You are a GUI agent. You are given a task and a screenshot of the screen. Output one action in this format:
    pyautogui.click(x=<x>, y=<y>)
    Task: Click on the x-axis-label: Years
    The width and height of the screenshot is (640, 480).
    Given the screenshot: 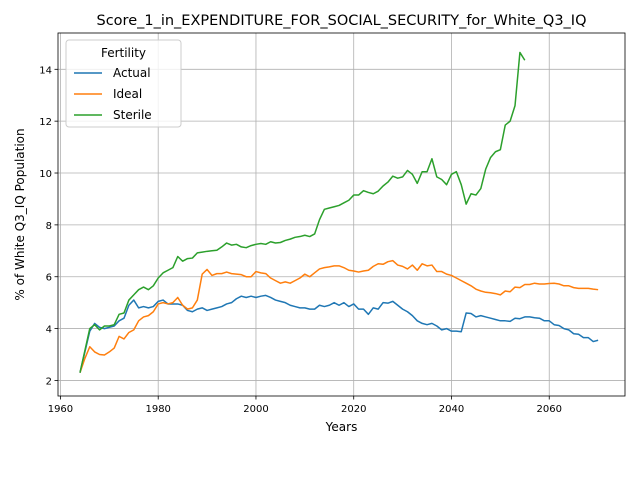 What is the action you would take?
    pyautogui.click(x=341, y=427)
    